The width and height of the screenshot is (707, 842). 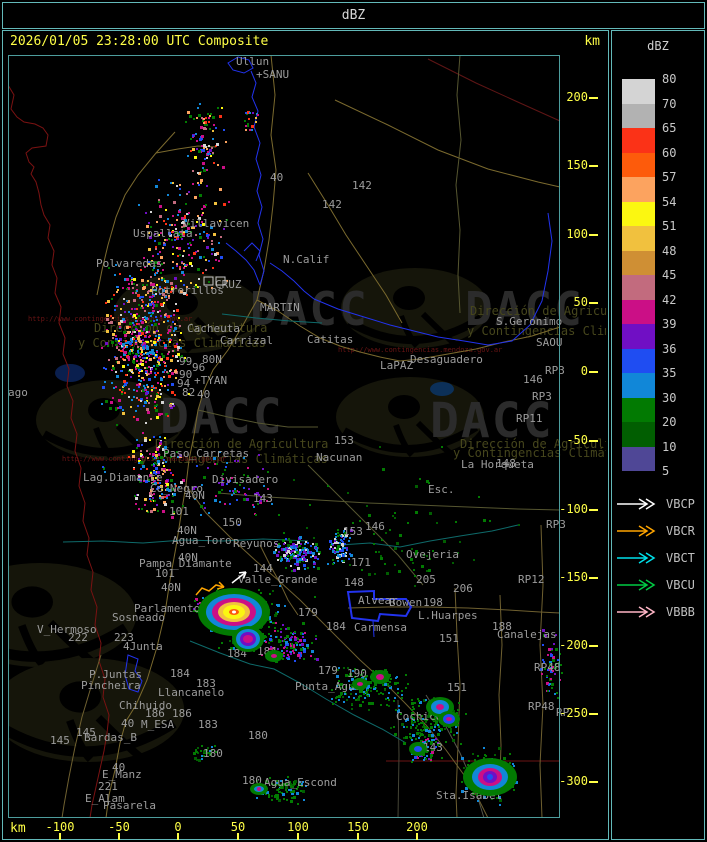 I want to click on vector-legend-row: VBCU, so click(x=655, y=585).